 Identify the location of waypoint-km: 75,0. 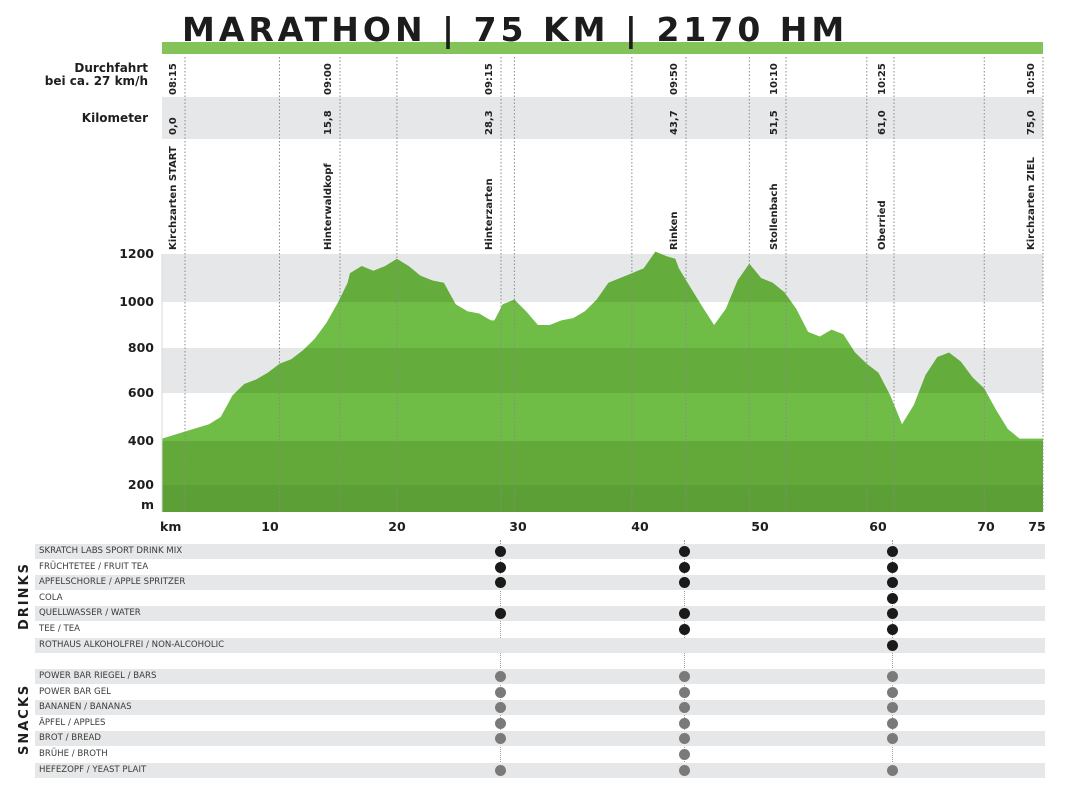
(1031, 122).